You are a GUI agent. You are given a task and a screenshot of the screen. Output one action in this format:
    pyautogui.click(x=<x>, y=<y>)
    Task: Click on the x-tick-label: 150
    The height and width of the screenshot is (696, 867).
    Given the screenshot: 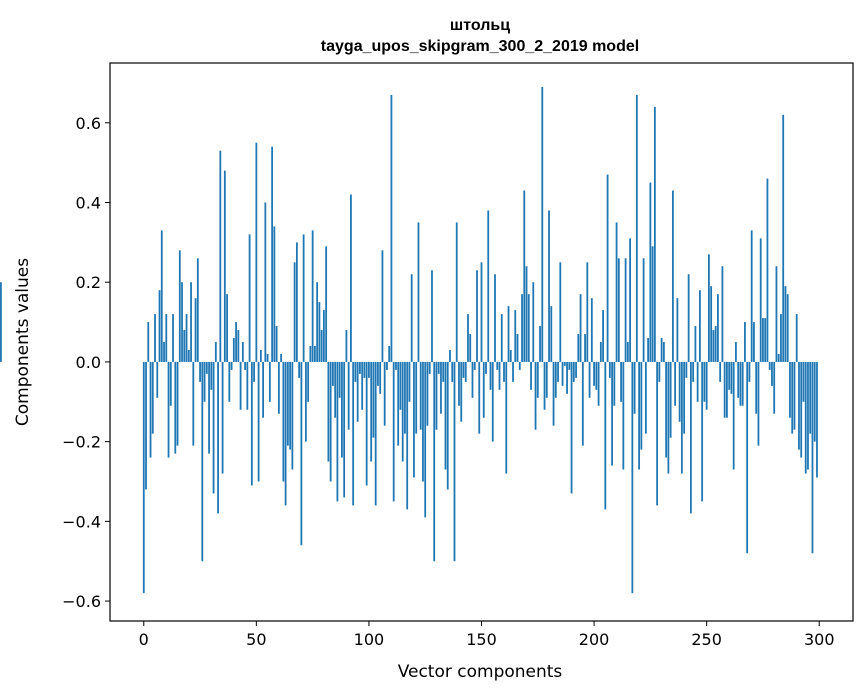 What is the action you would take?
    pyautogui.click(x=481, y=639)
    